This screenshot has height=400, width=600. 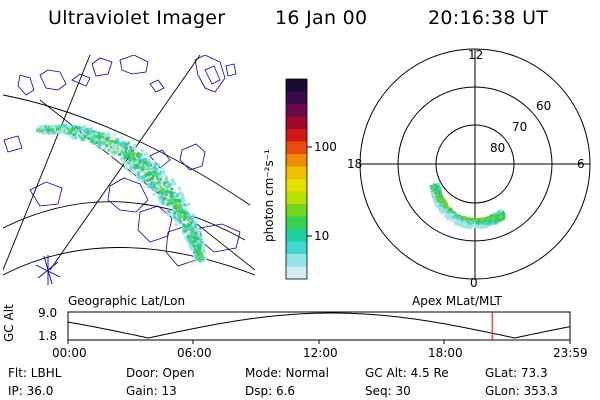 What do you see at coordinates (322, 236) in the screenshot?
I see `colorbar-tick-10: 10` at bounding box center [322, 236].